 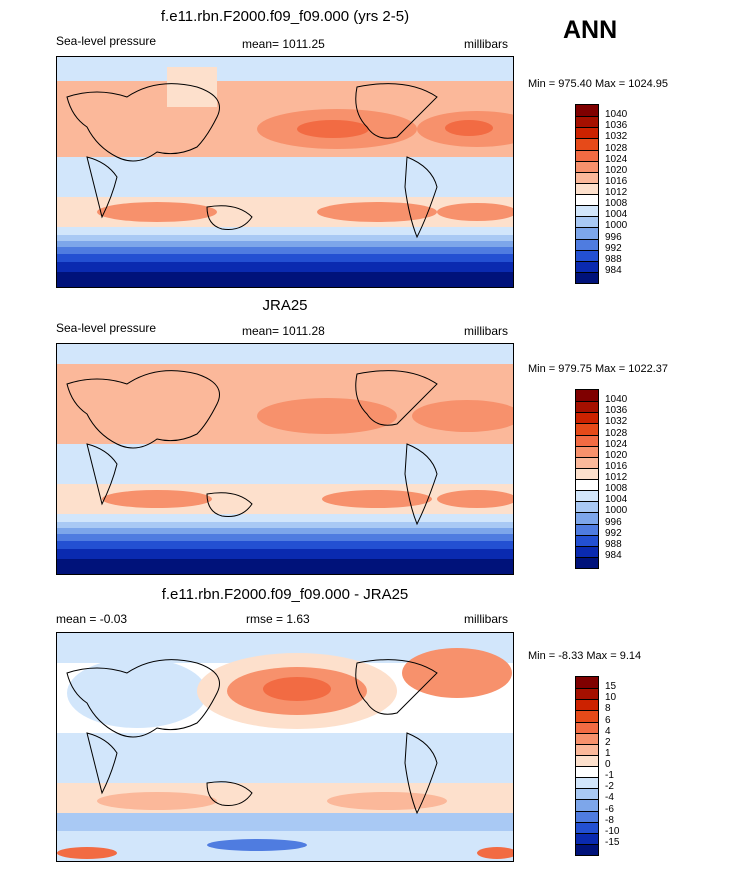 I want to click on panel-2-mean-label: mean= 1011.28, so click(x=283, y=331).